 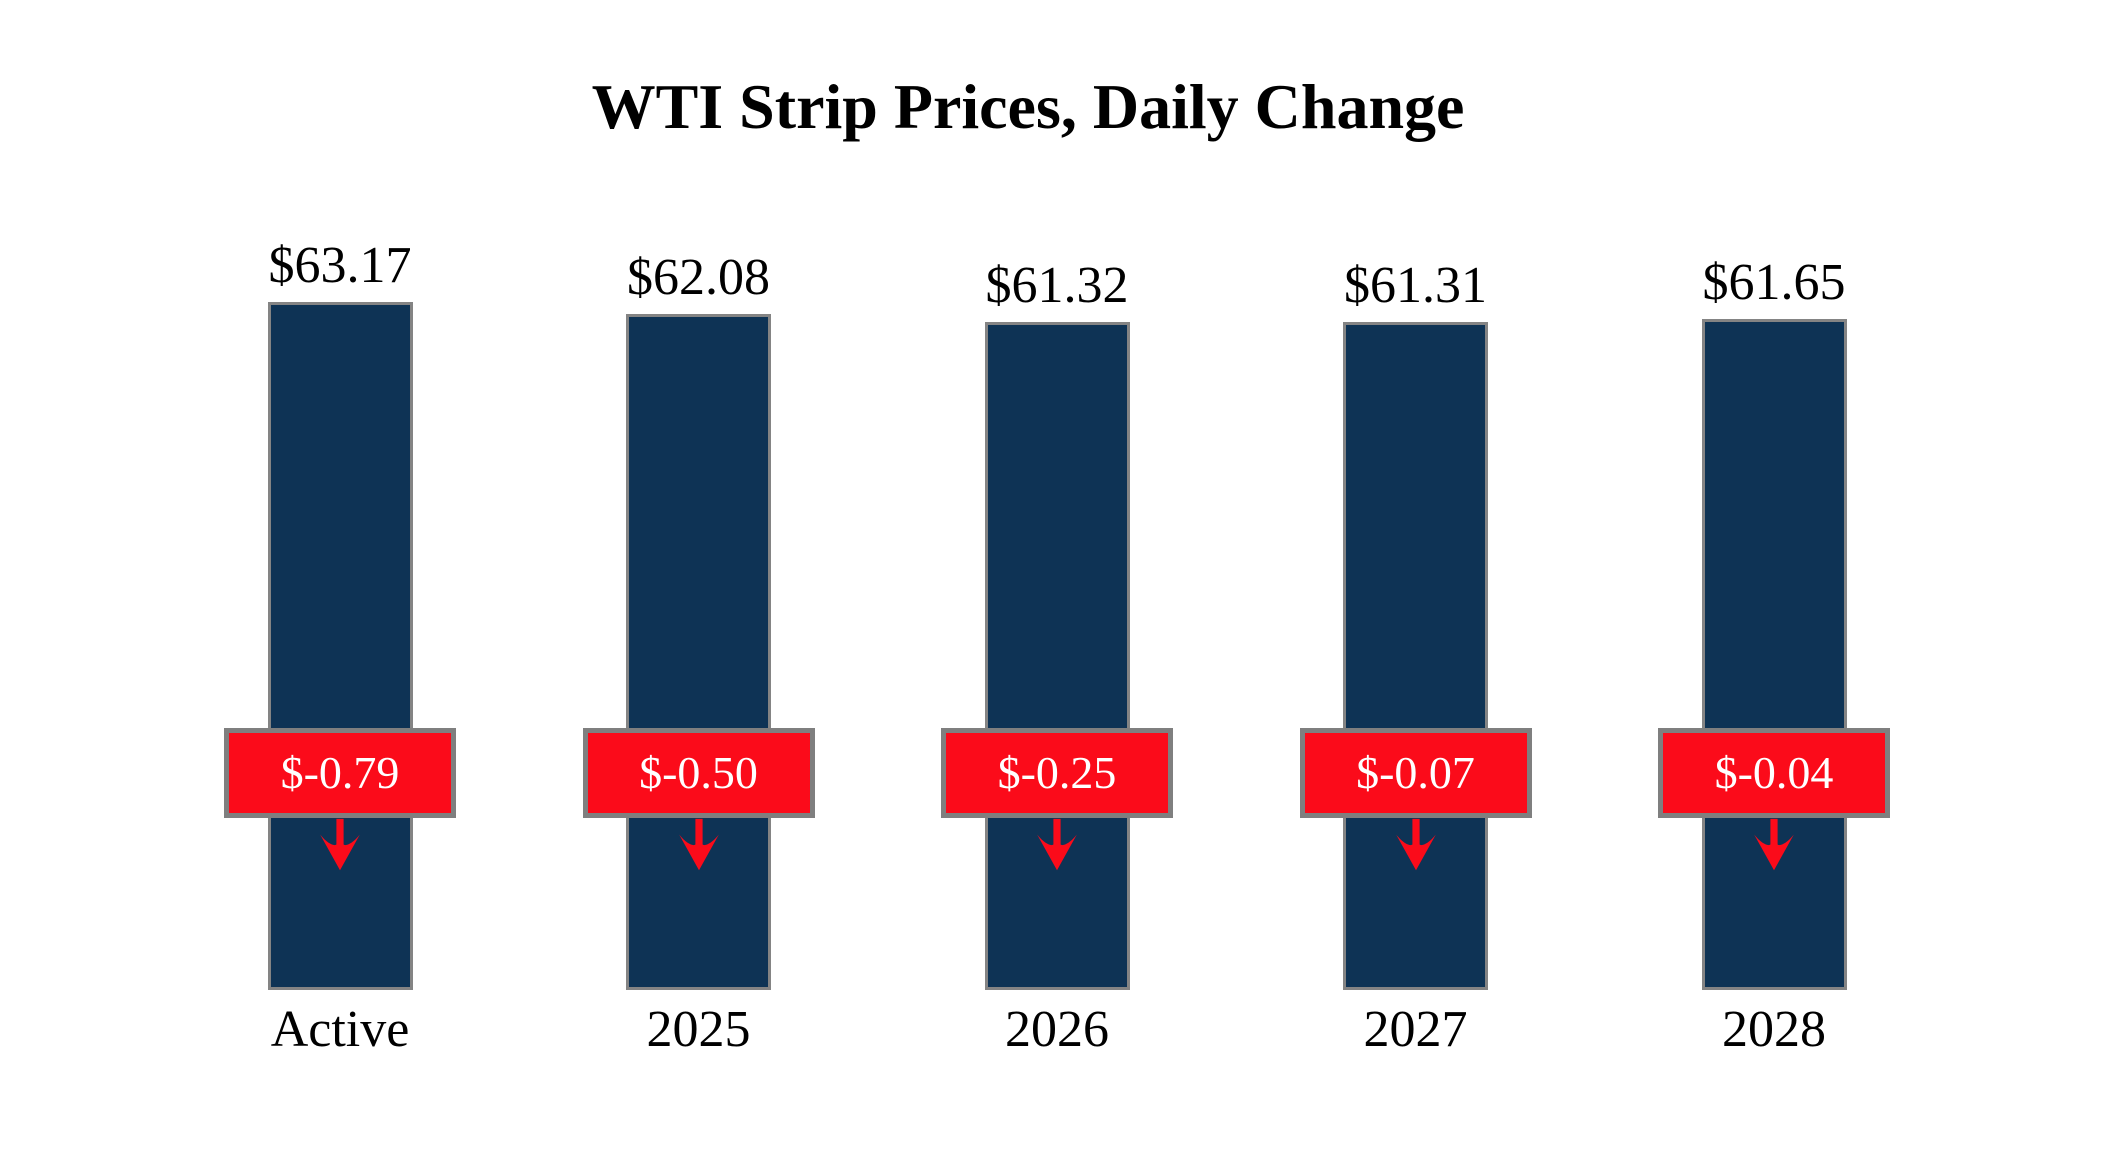 I want to click on change-badge: $-0.04, so click(x=1774, y=773).